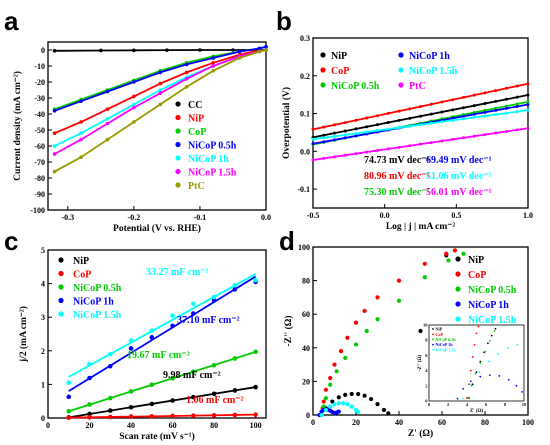 This screenshot has height=445, width=550. Describe the element at coordinates (39, 66) in the screenshot. I see `panel-a-y-tick-label: -10` at that location.